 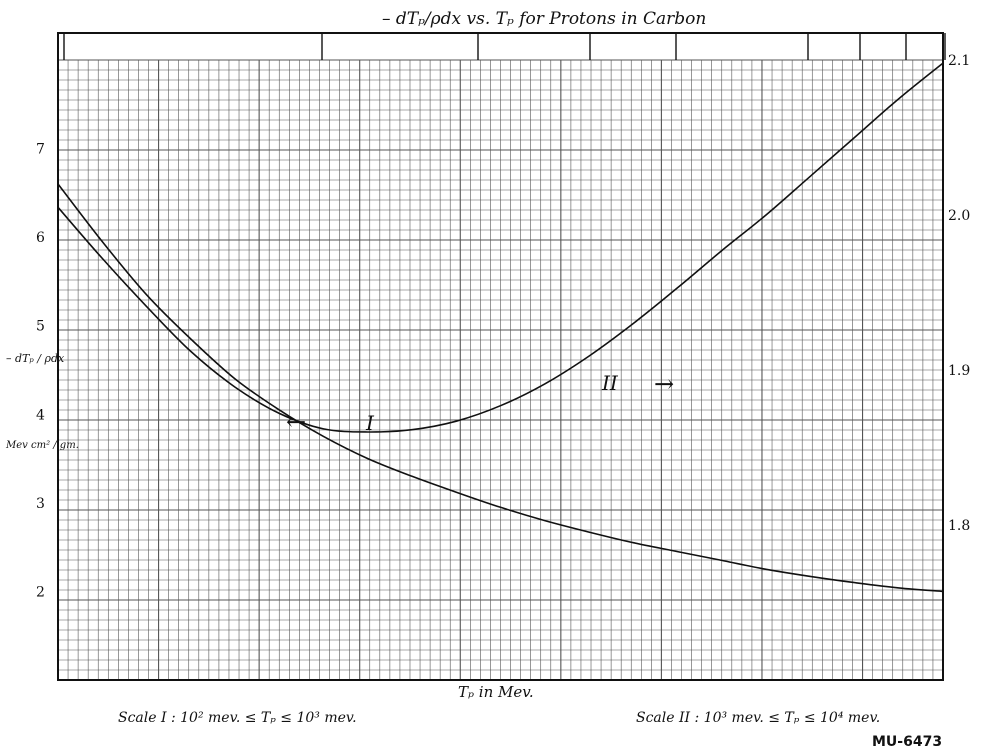 I want to click on y-left-tick-label: 7, so click(x=40, y=150).